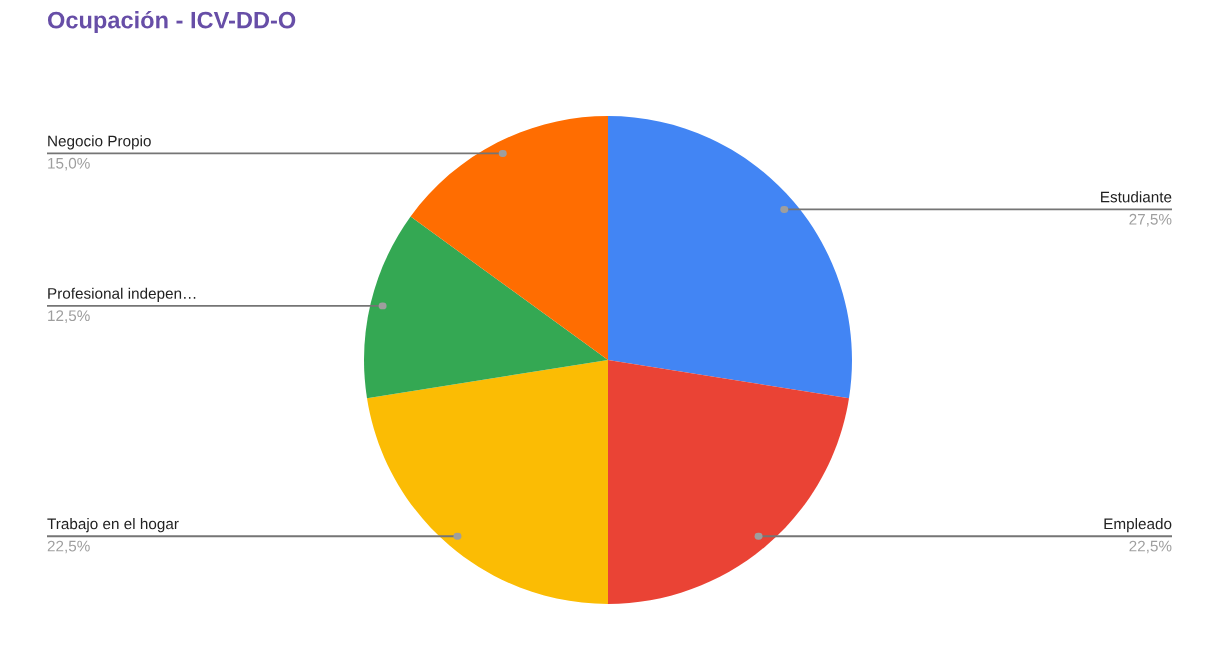 The width and height of the screenshot is (1218, 666). I want to click on slice-label: Empleado, so click(1138, 525).